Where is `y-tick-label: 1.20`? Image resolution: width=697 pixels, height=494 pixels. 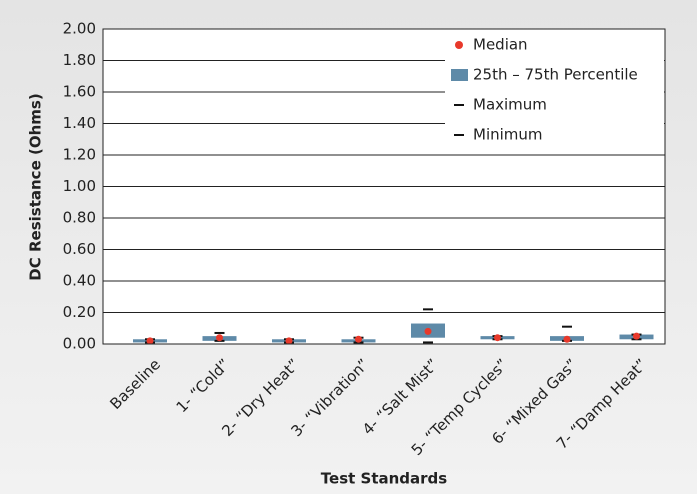
y-tick-label: 1.20 is located at coordinates (79, 155).